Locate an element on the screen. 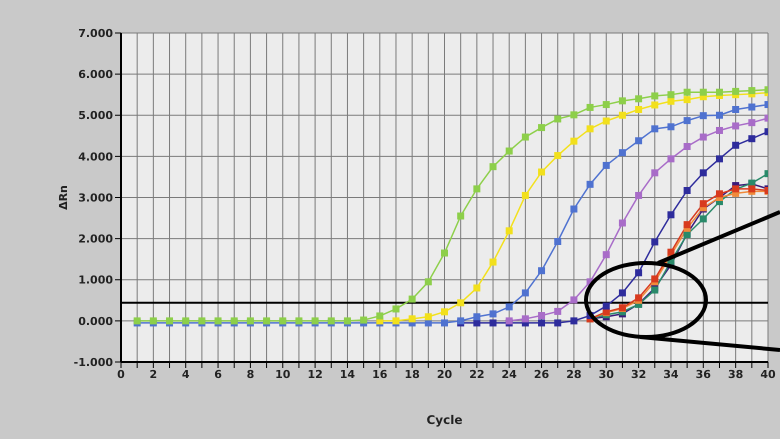 The height and width of the screenshot is (439, 780). y-axis-title: ΔRn is located at coordinates (63, 197).